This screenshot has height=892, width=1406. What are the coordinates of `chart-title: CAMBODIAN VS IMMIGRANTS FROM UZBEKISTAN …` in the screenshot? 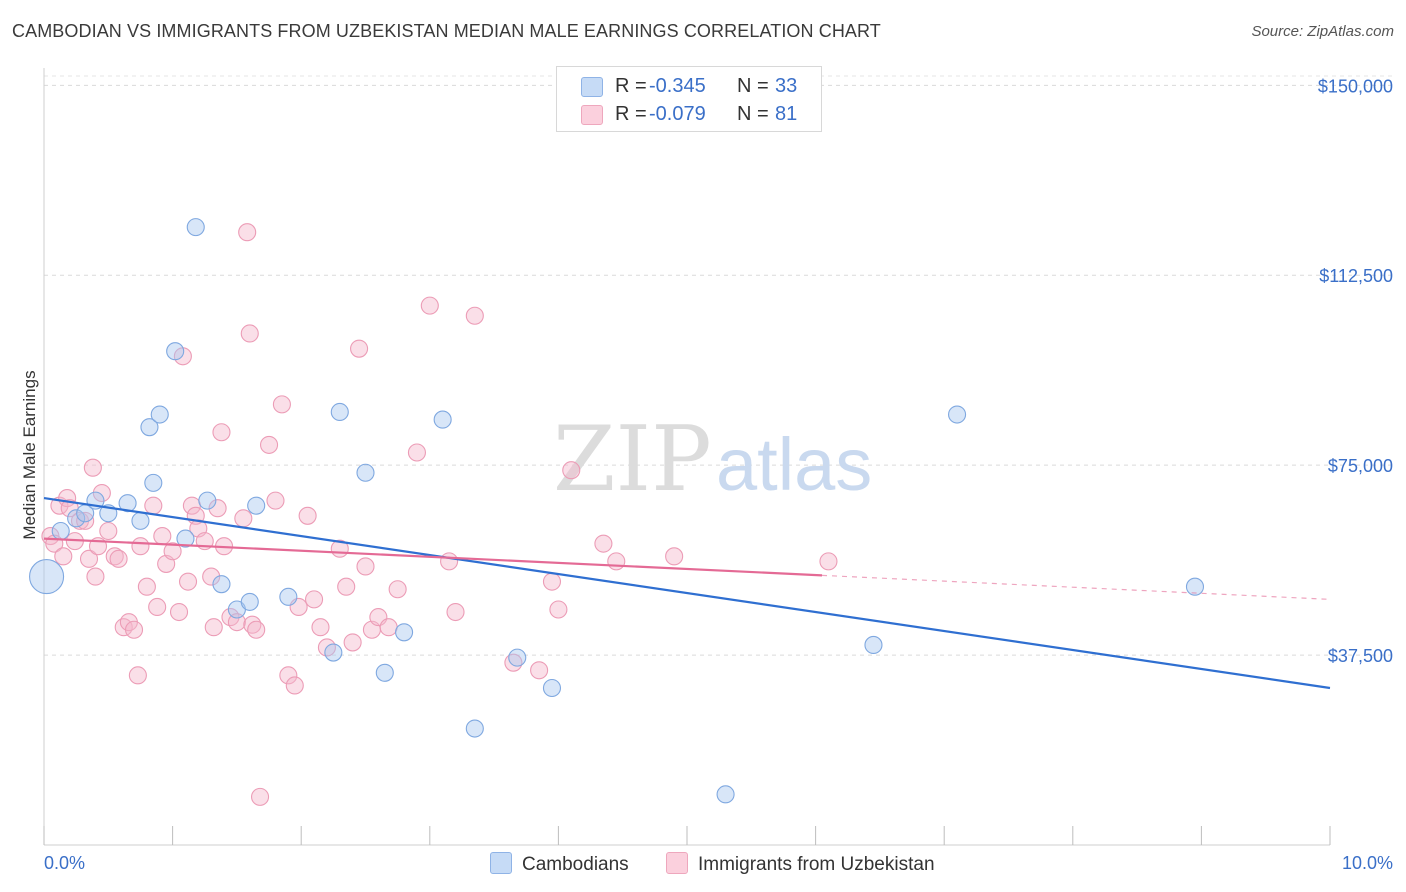 It's located at (446, 31).